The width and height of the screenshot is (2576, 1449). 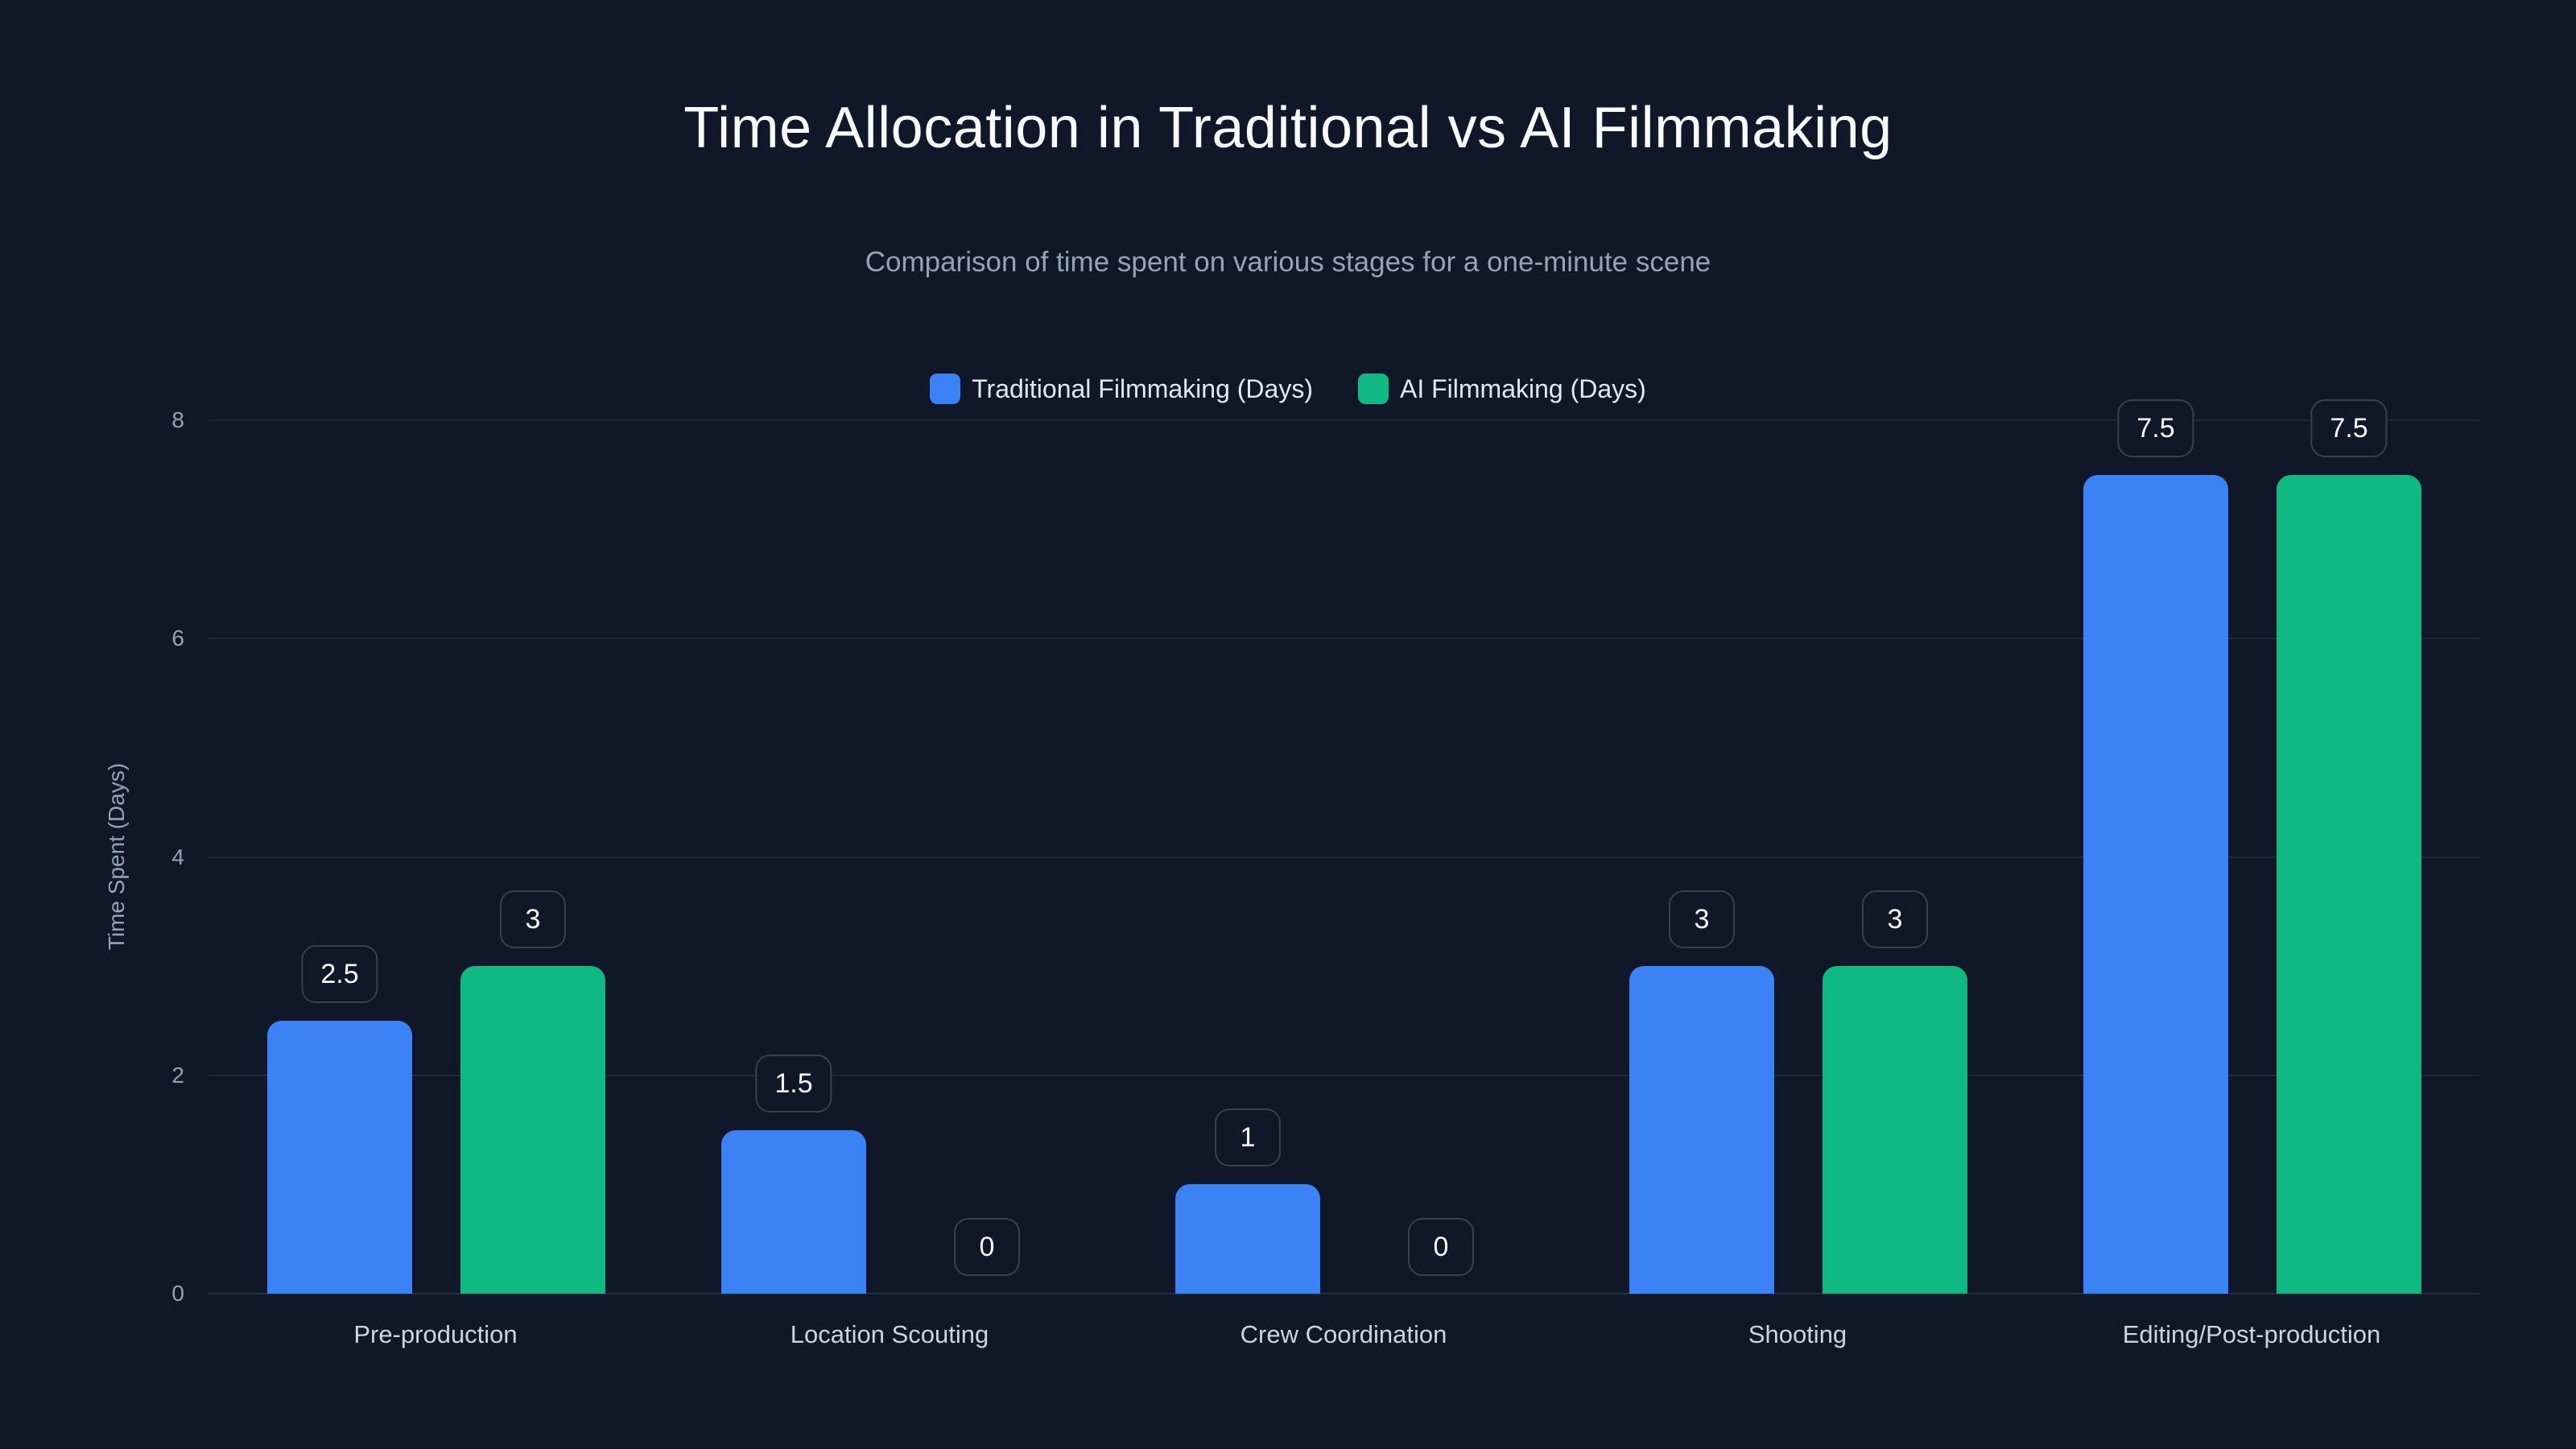 What do you see at coordinates (1797, 1334) in the screenshot?
I see `x-category-label: Shooting` at bounding box center [1797, 1334].